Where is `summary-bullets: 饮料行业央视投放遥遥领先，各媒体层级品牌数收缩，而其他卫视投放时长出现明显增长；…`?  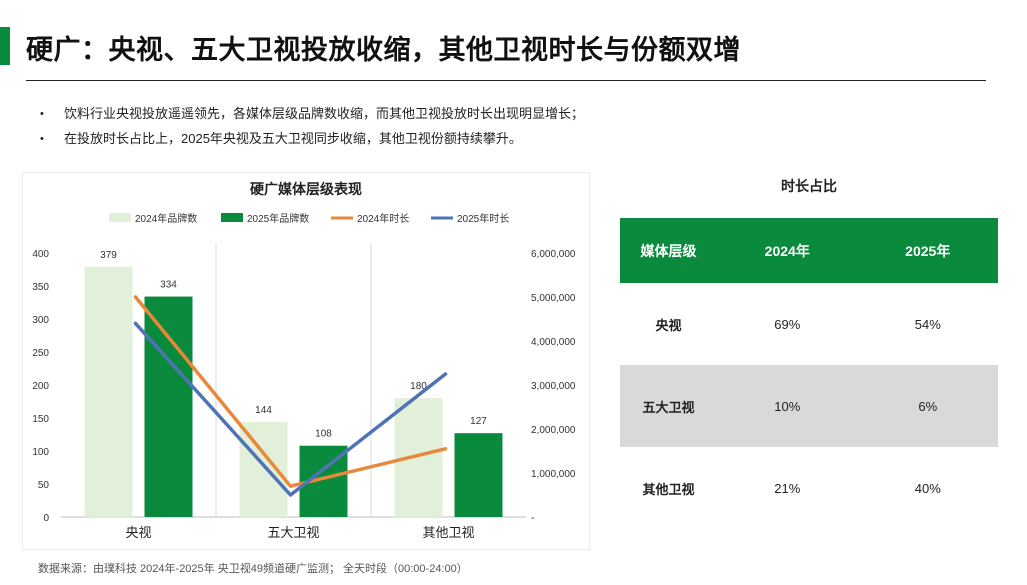
summary-bullets: 饮料行业央视投放遥遥领先，各媒体层级品牌数收缩，而其他卫视投放时长出现明显增长；… is located at coordinates (312, 128).